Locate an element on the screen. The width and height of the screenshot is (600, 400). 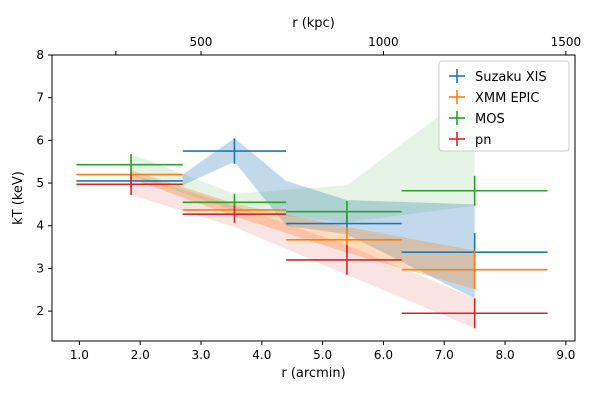
x-tick-label: 2.0 is located at coordinates (140, 355).